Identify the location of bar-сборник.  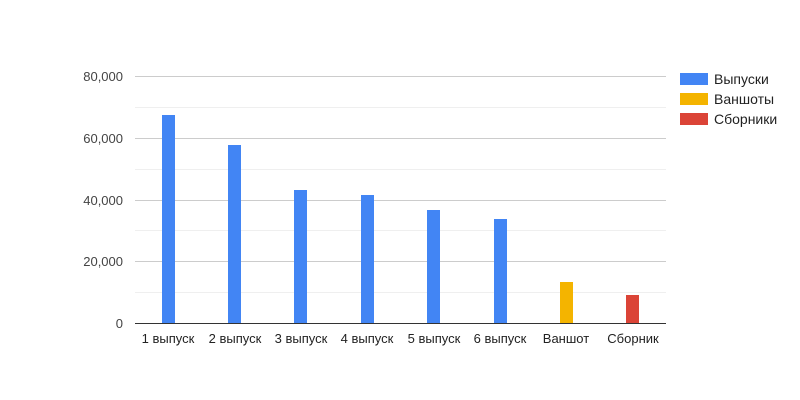
(632, 309).